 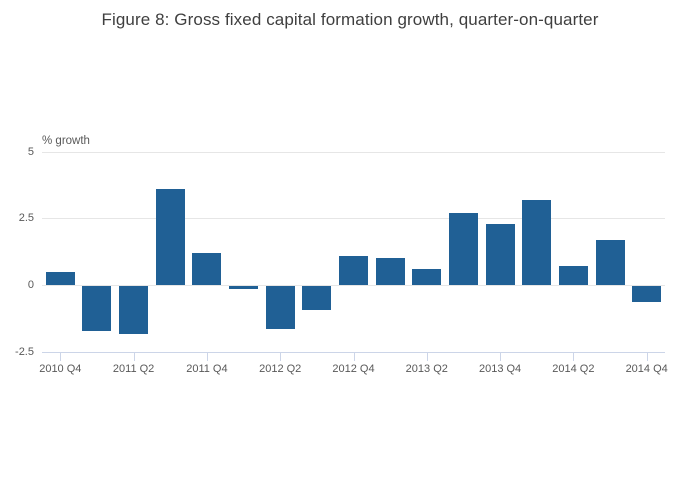 I want to click on x-tick-2013-q4, so click(x=501, y=356).